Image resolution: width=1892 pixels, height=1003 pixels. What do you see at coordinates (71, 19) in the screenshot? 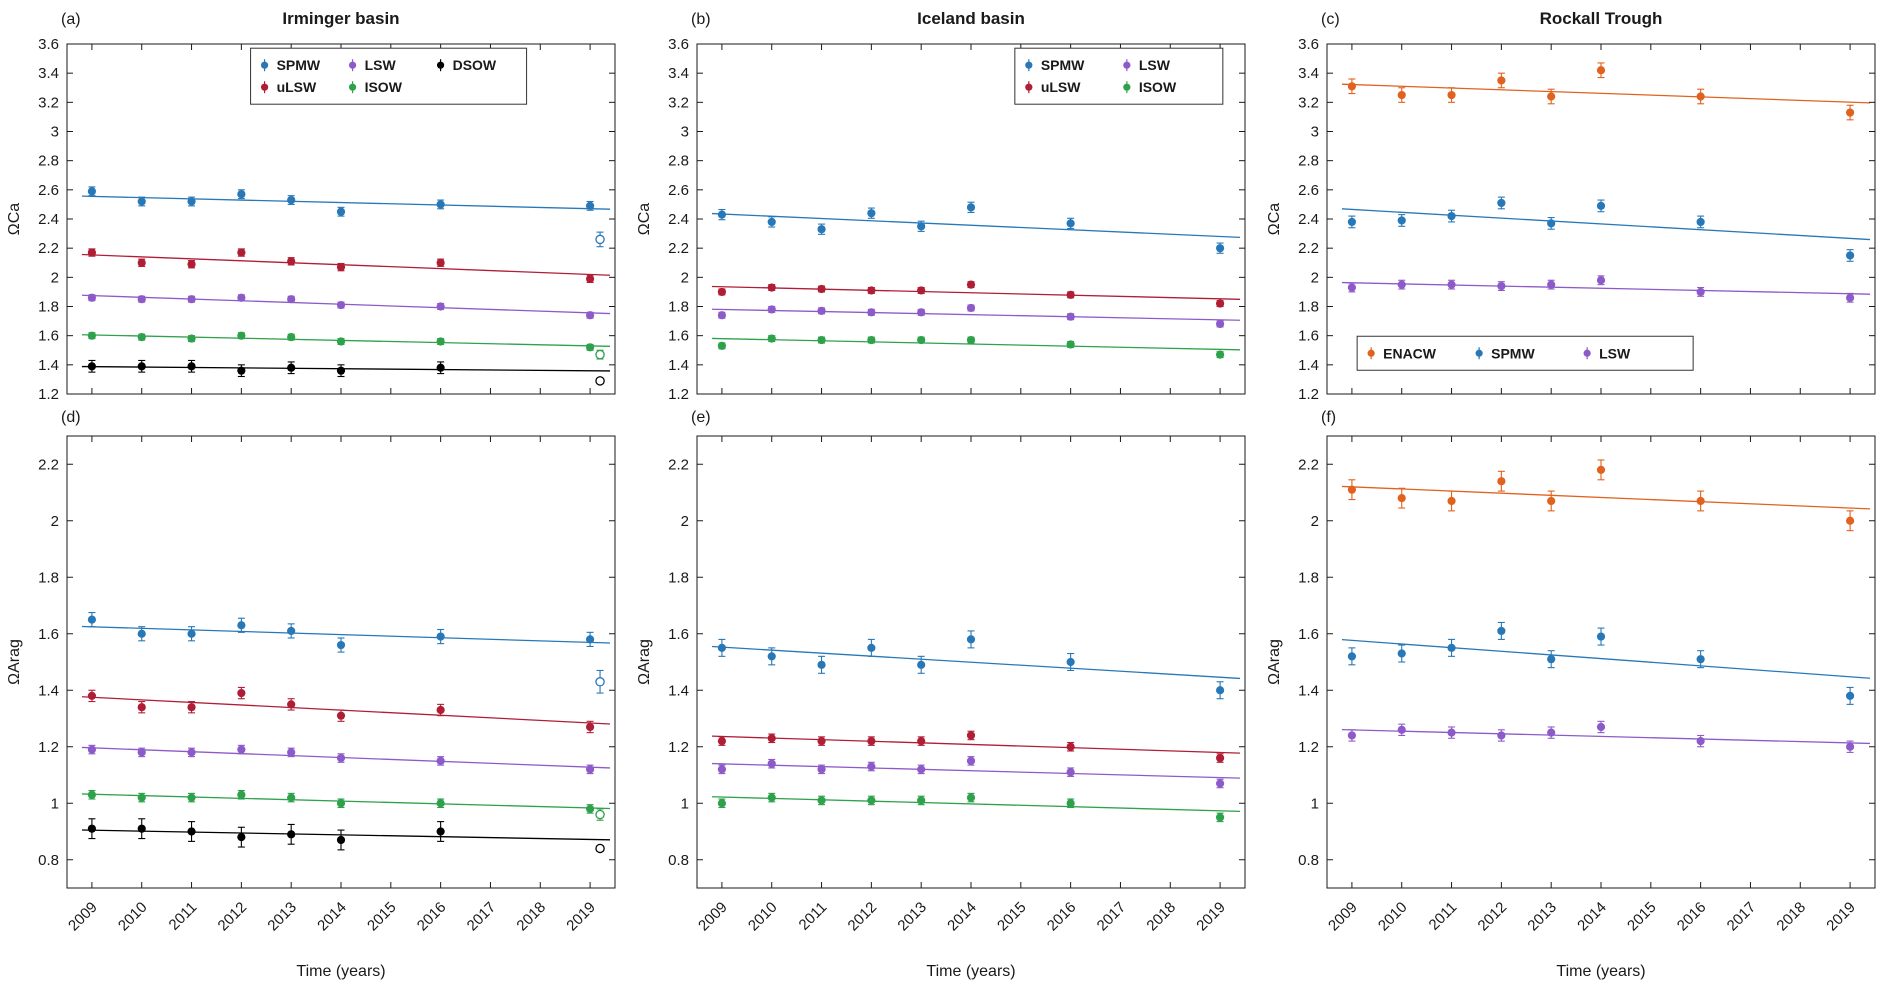
I see `panel-letter: (a)` at bounding box center [71, 19].